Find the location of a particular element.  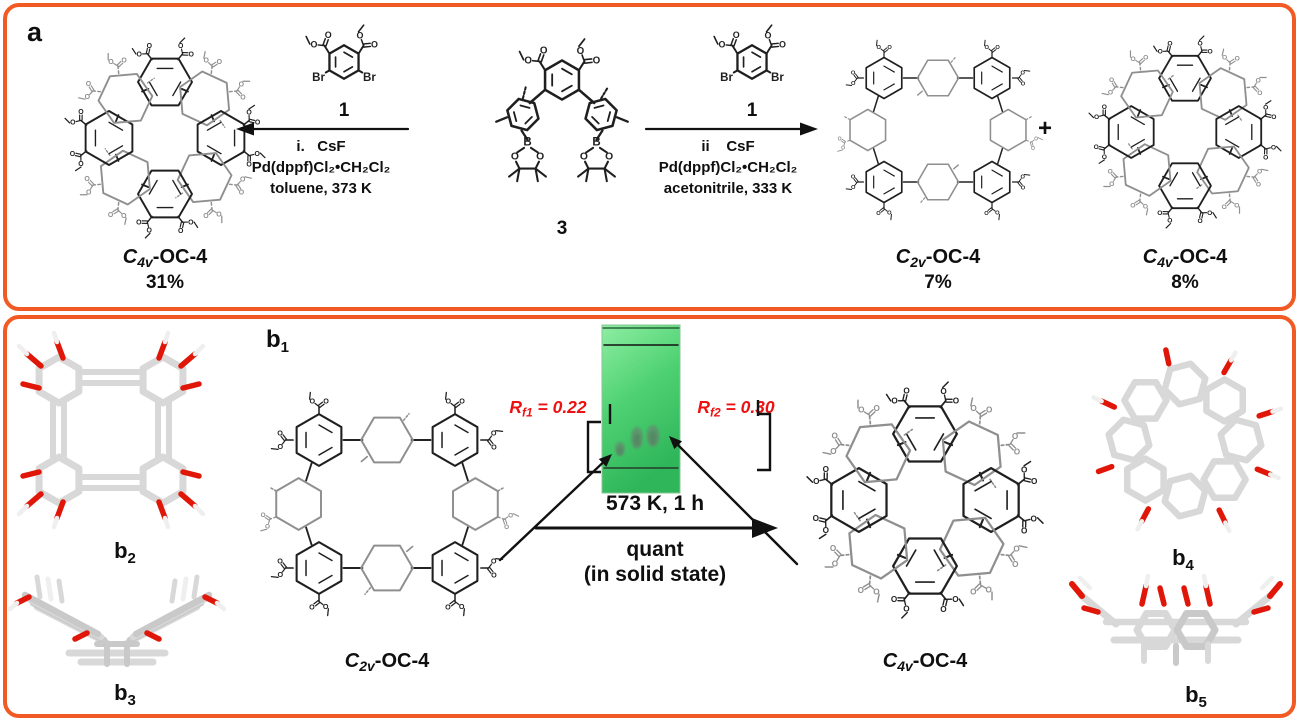

panel-a-label: a is located at coordinates (35, 32).